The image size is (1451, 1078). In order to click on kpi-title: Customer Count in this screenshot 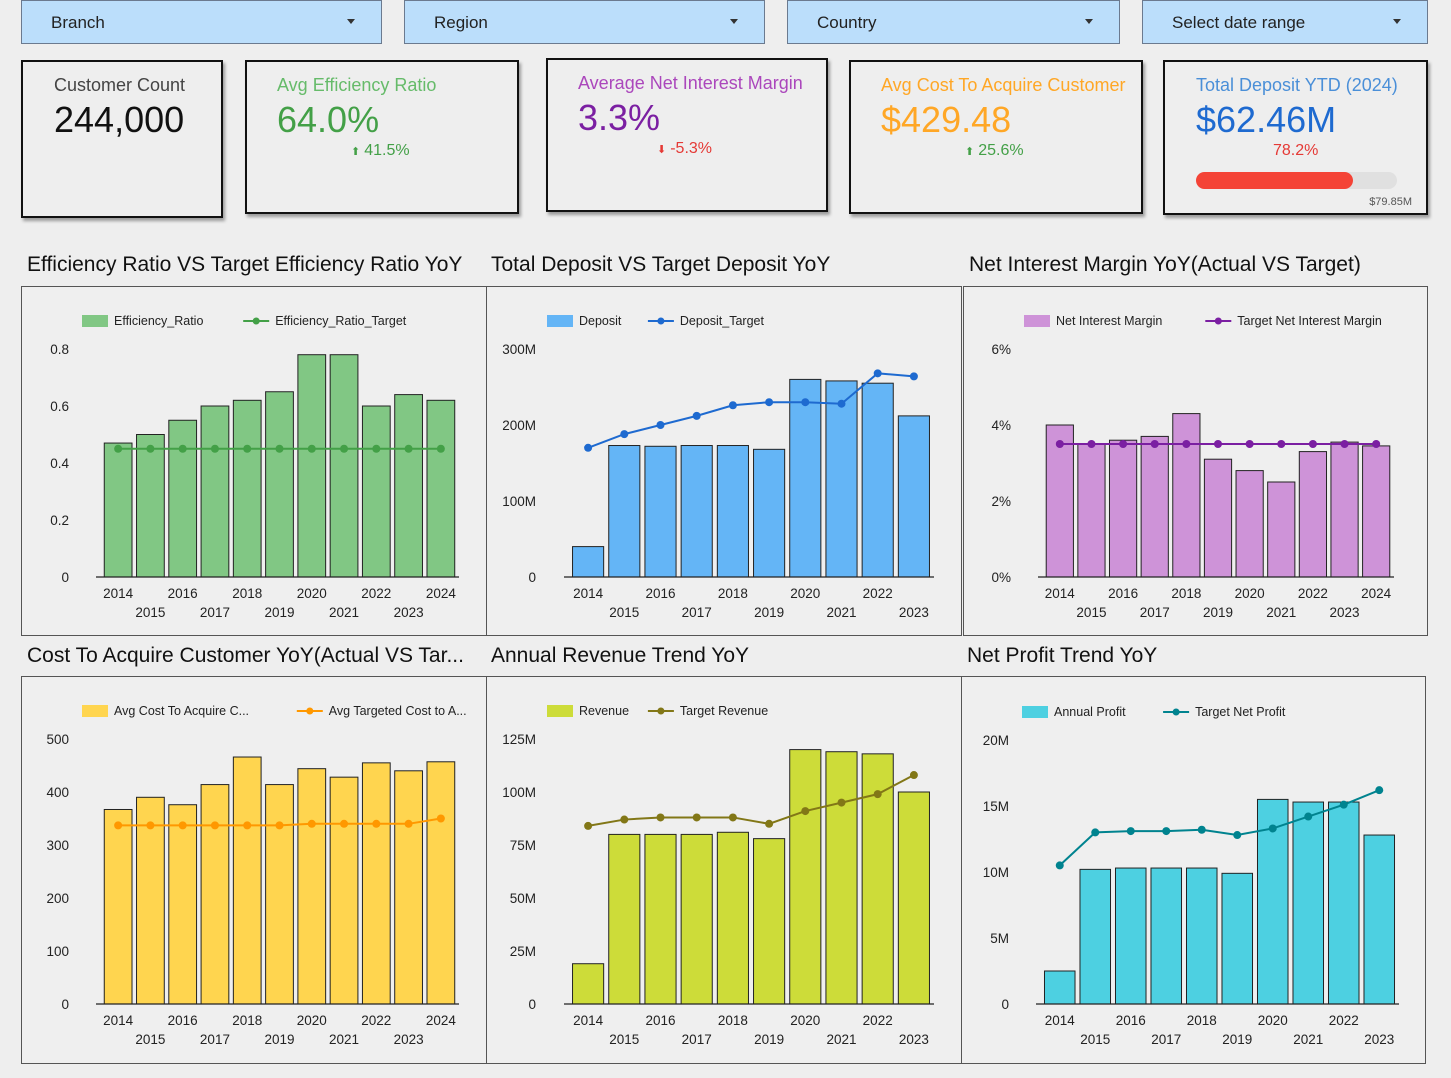, I will do `click(120, 85)`.